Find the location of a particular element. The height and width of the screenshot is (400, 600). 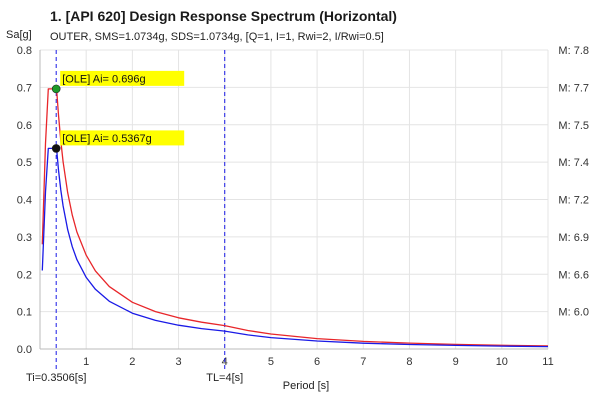

x-tick-label: 2 is located at coordinates (132, 362).